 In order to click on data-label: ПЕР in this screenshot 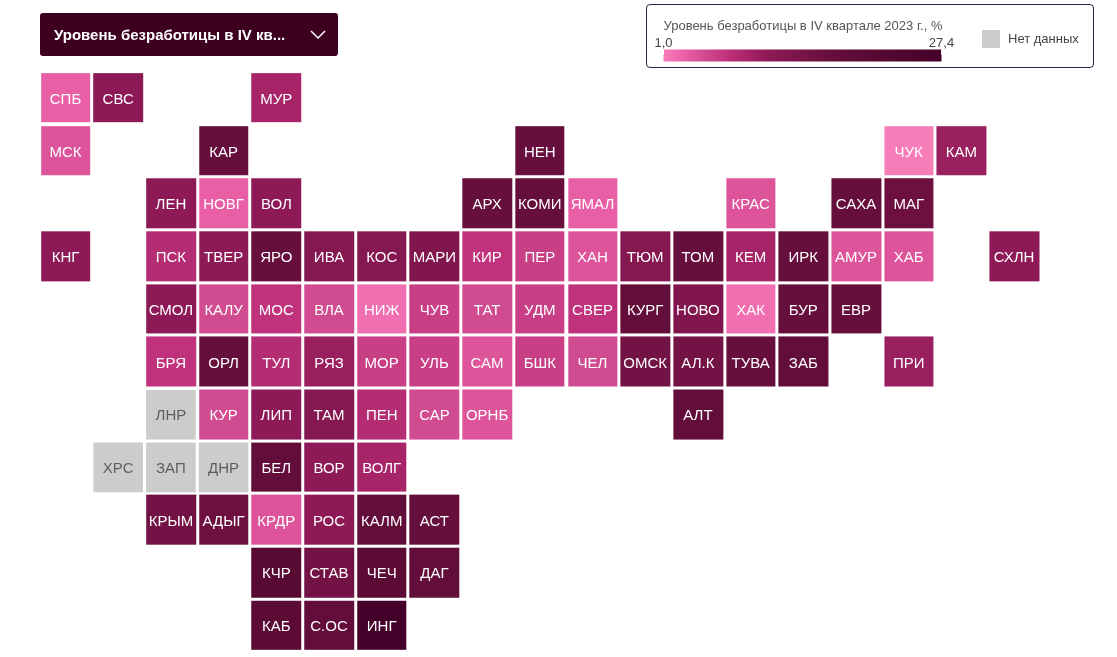, I will do `click(540, 257)`.